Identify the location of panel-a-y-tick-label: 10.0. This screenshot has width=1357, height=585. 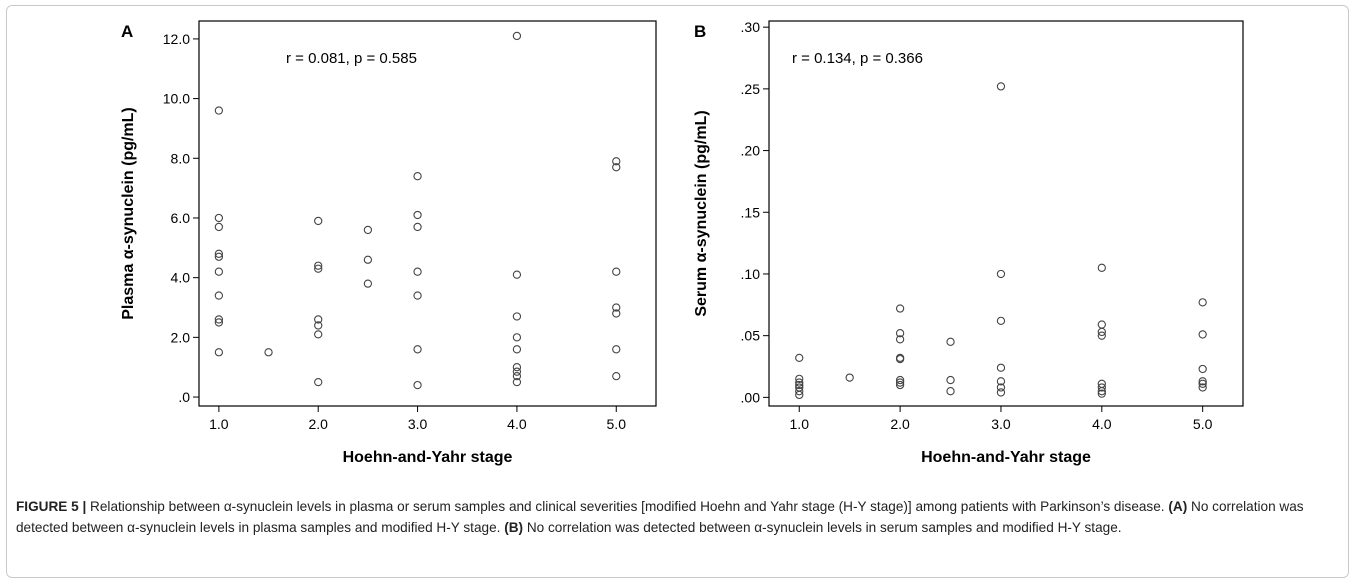
(176, 99).